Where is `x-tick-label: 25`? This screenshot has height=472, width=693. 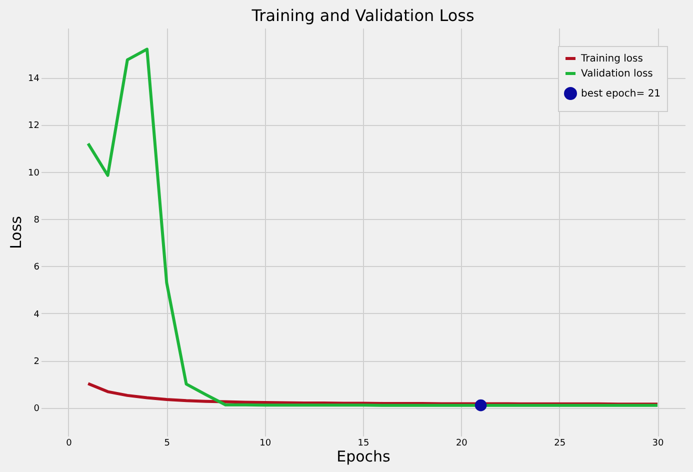 x-tick-label: 25 is located at coordinates (560, 443).